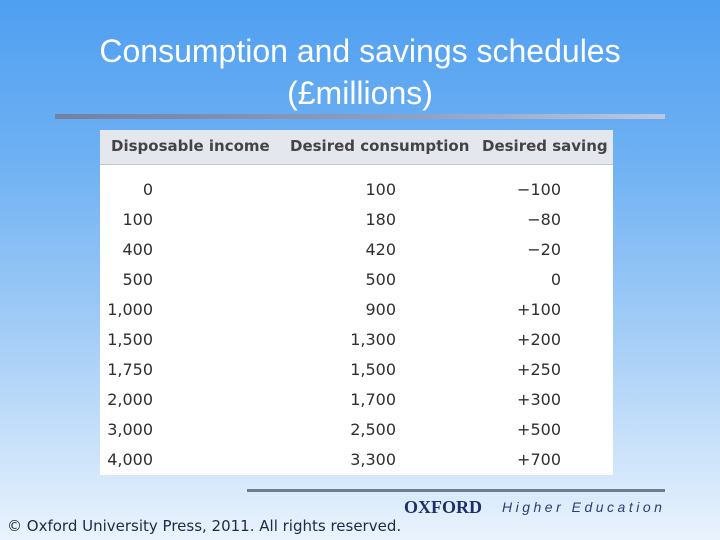  I want to click on cell-desired-saving: +200, so click(539, 339).